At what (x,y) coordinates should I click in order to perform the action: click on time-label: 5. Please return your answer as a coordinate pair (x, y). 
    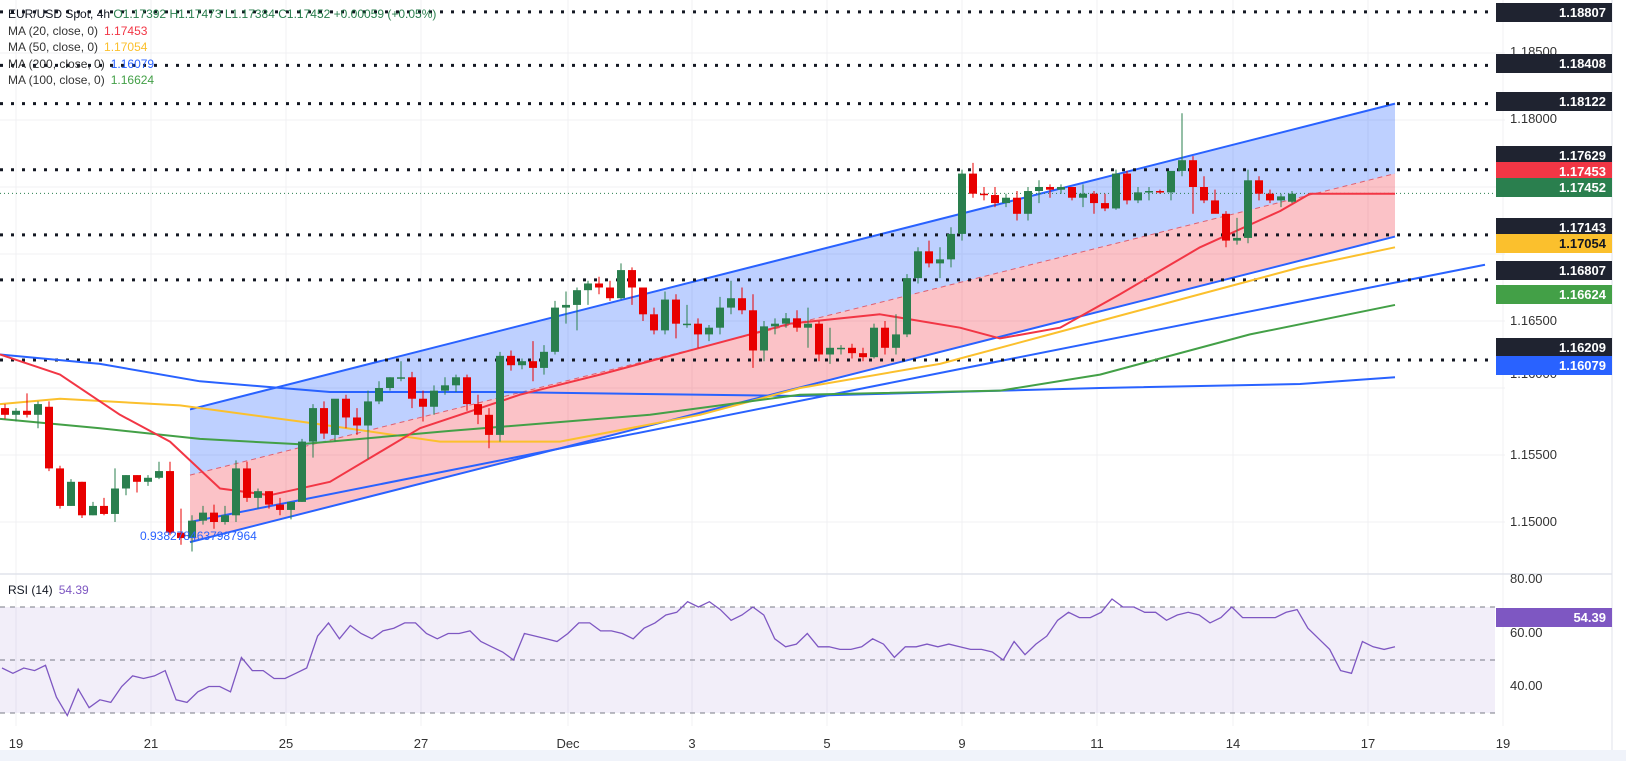
    Looking at the image, I should click on (827, 743).